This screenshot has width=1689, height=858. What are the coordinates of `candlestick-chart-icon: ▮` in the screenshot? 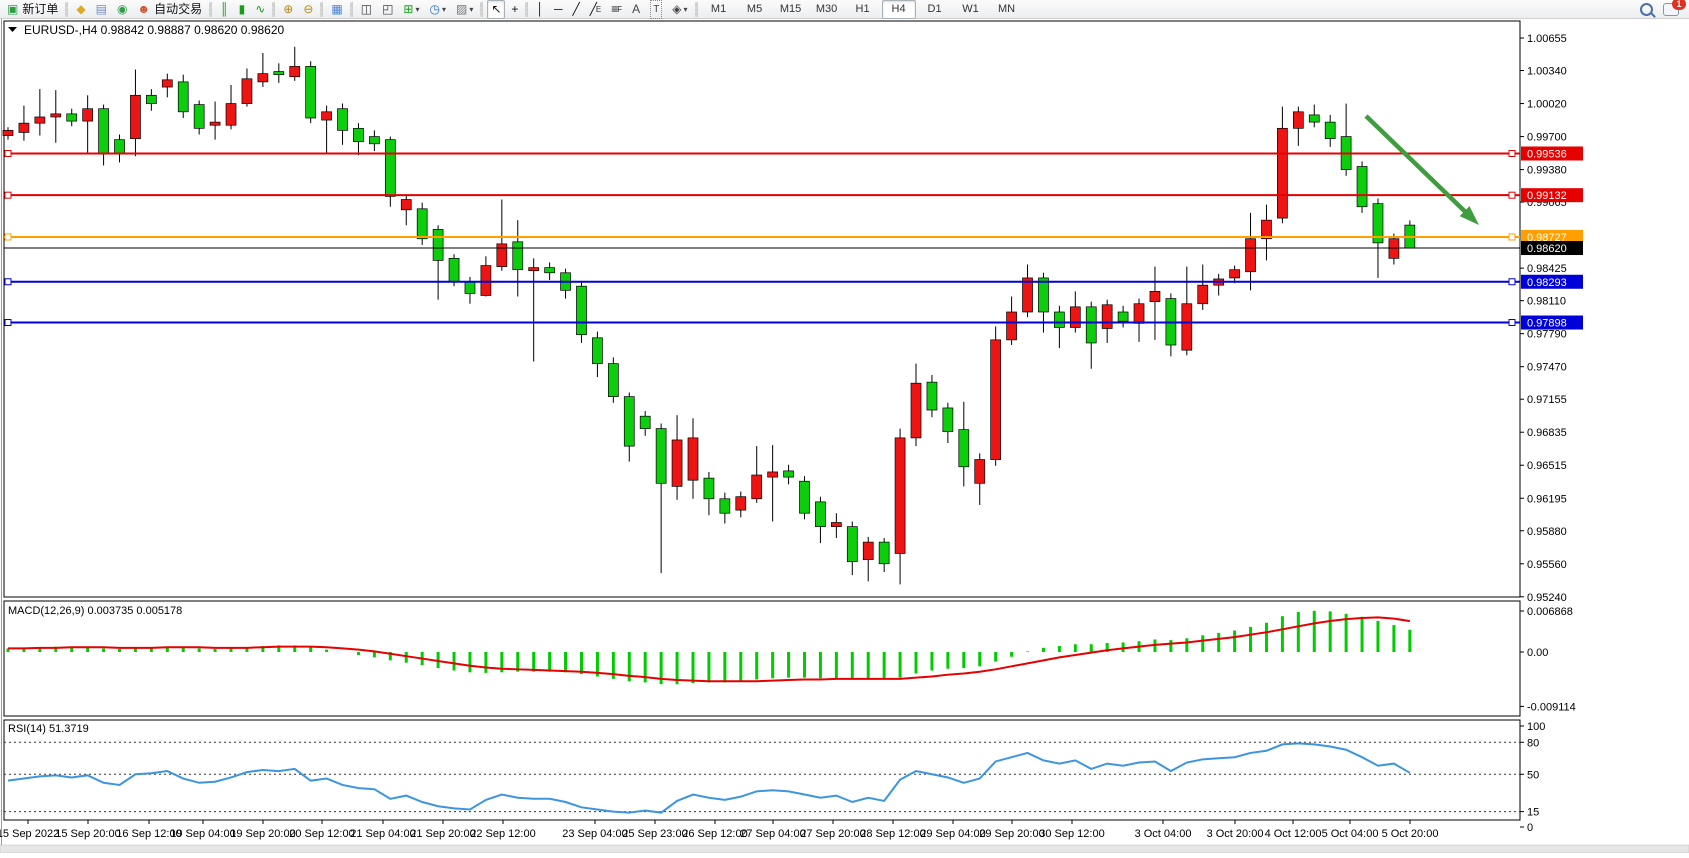 It's located at (242, 8).